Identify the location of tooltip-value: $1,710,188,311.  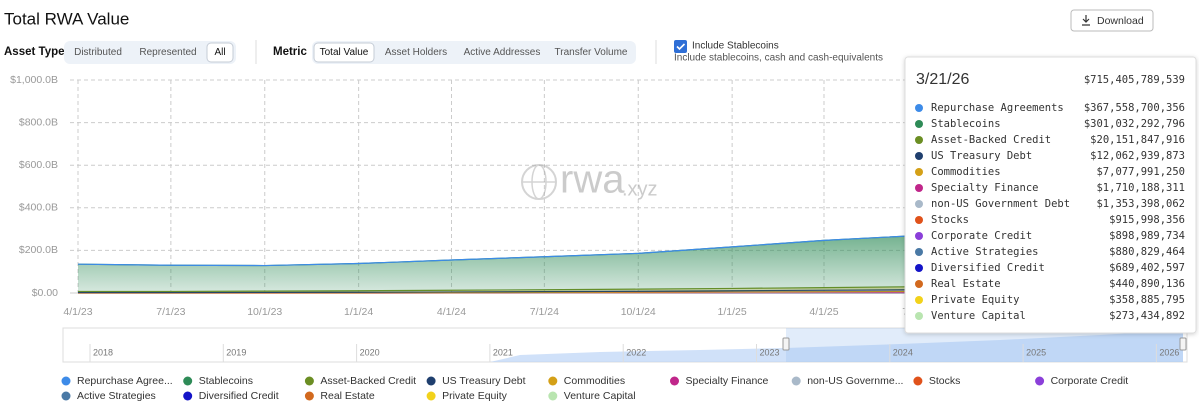
(1140, 188).